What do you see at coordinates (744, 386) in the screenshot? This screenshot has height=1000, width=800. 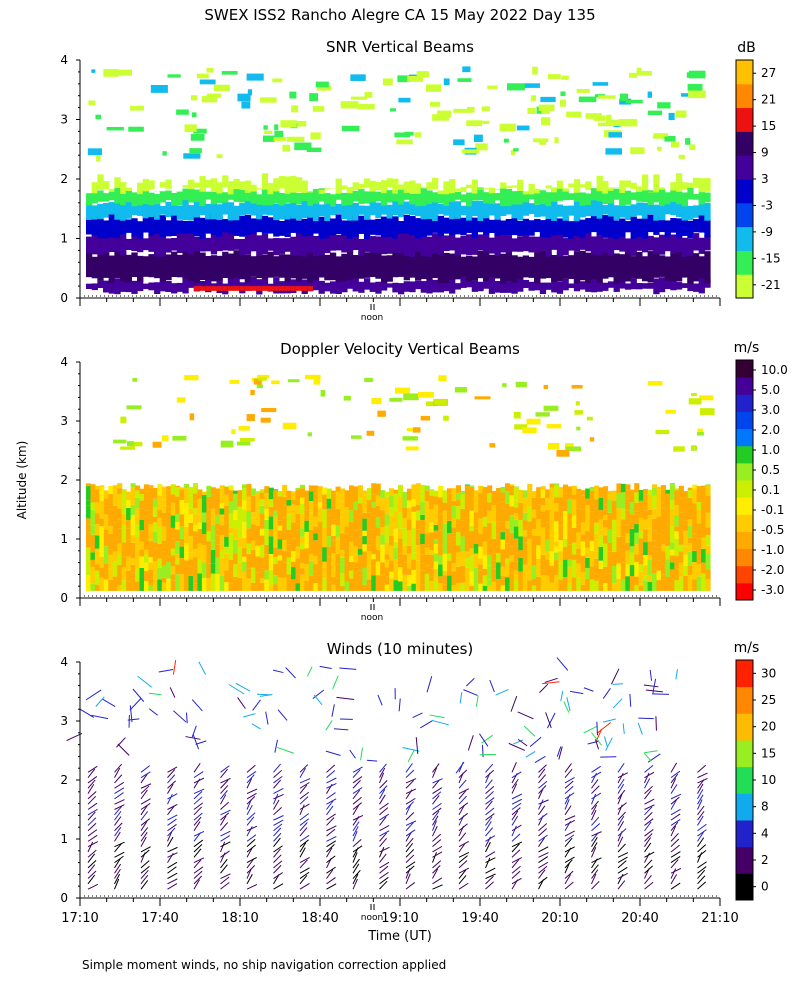 I see `colorbar-swatch` at bounding box center [744, 386].